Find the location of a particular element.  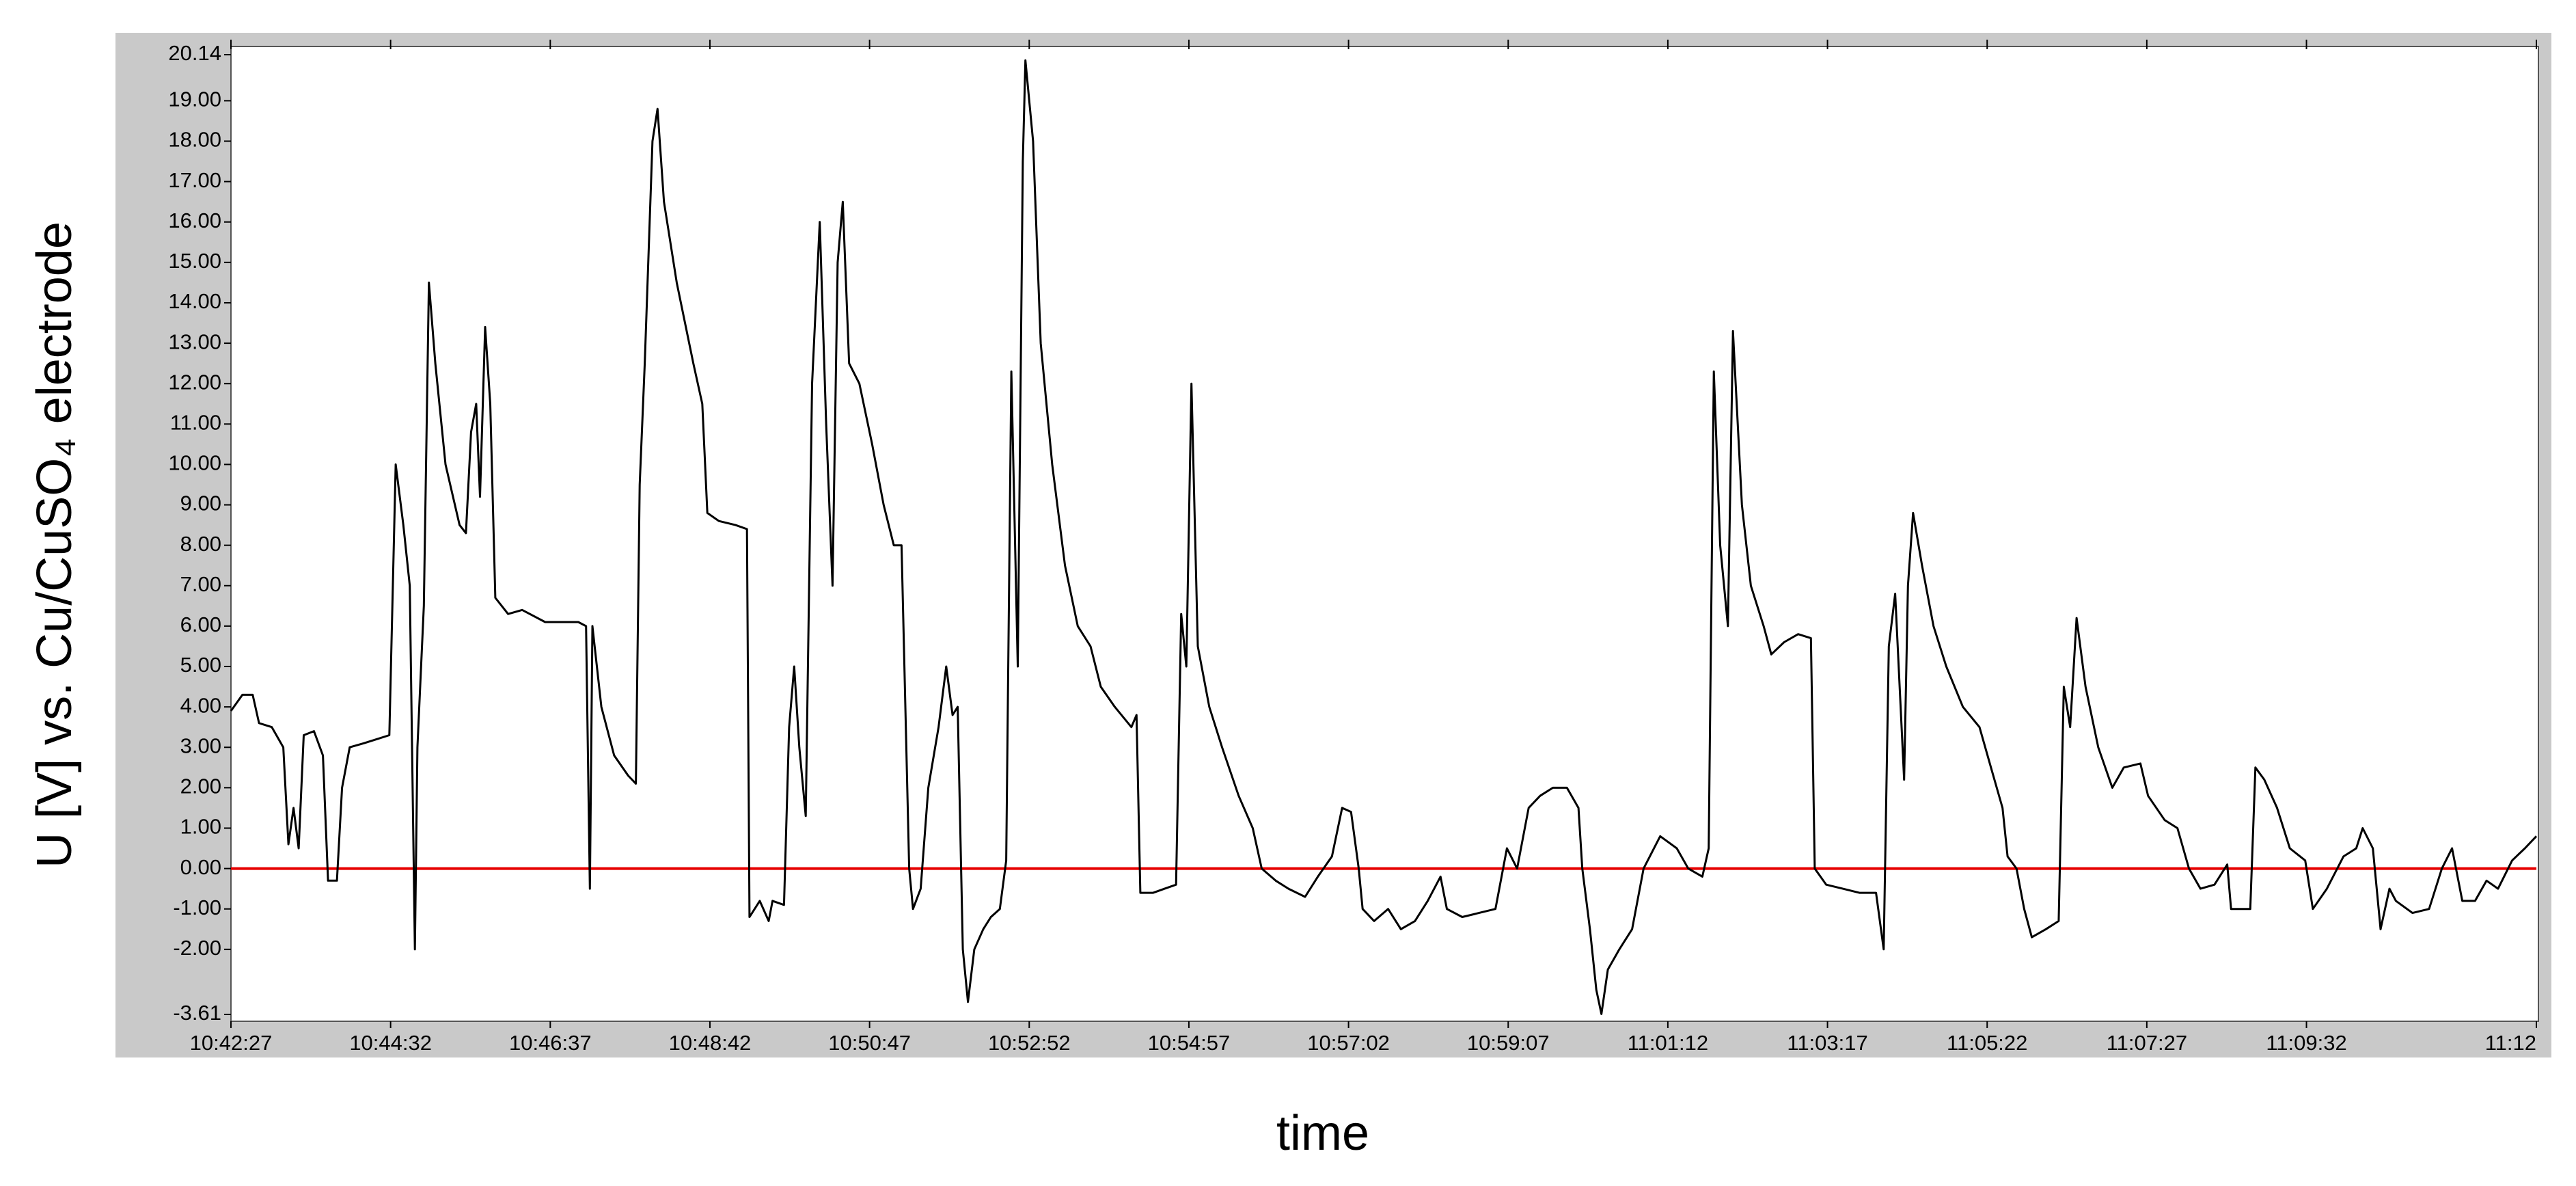

x-tick-label: 11:09:32 is located at coordinates (2306, 1043).